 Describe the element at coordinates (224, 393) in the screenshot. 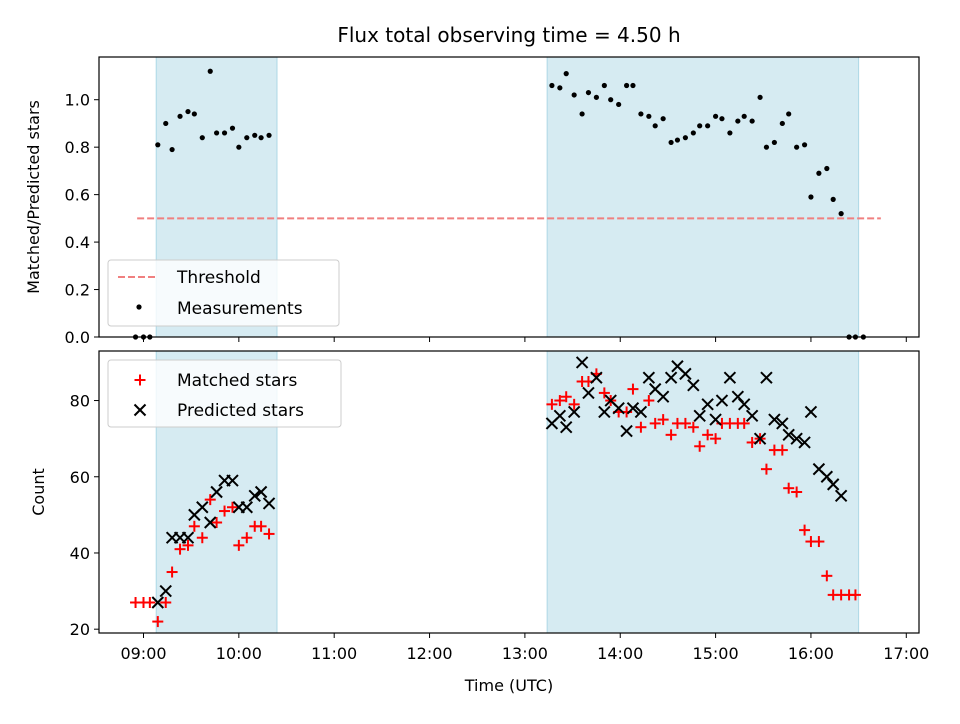

I see `legend: Matched stars Predicted stars` at that location.